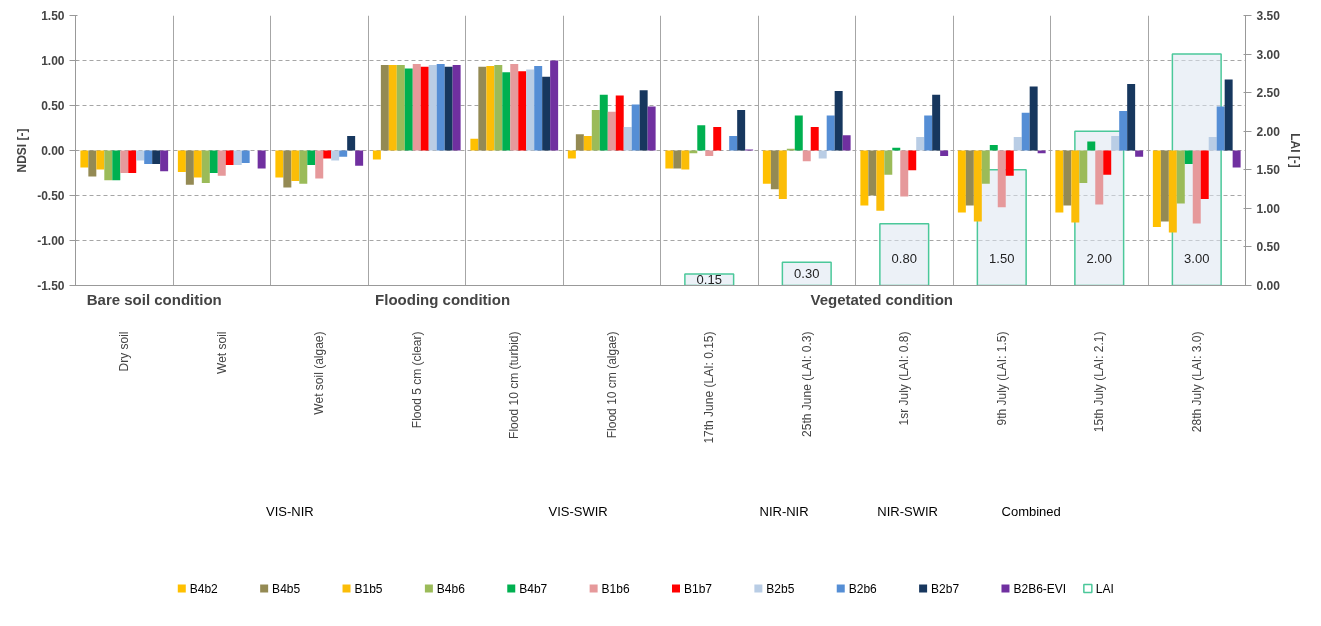  I want to click on y2-tick-label: 1.00, so click(1268, 208).